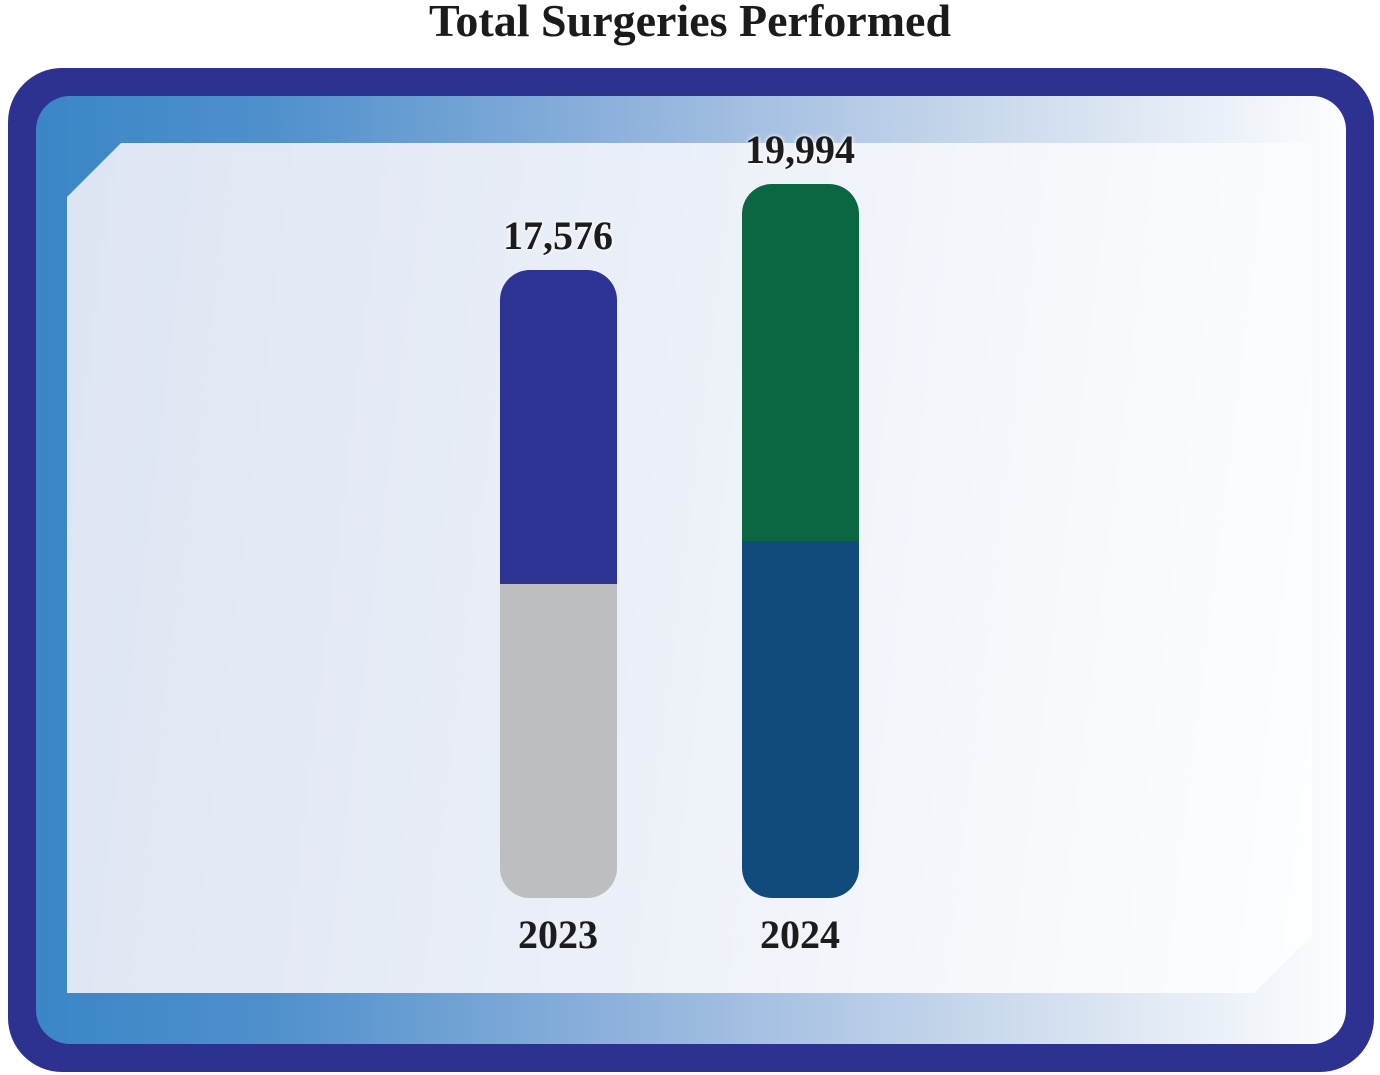 This screenshot has height=1075, width=1380. What do you see at coordinates (558, 427) in the screenshot?
I see `bar-2023-top-segment` at bounding box center [558, 427].